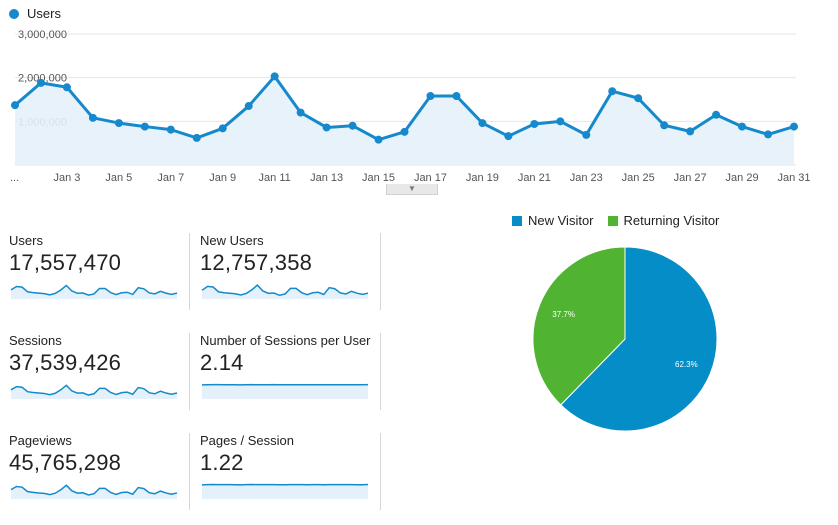  I want to click on x-tick-label: Jan 5, so click(118, 178).